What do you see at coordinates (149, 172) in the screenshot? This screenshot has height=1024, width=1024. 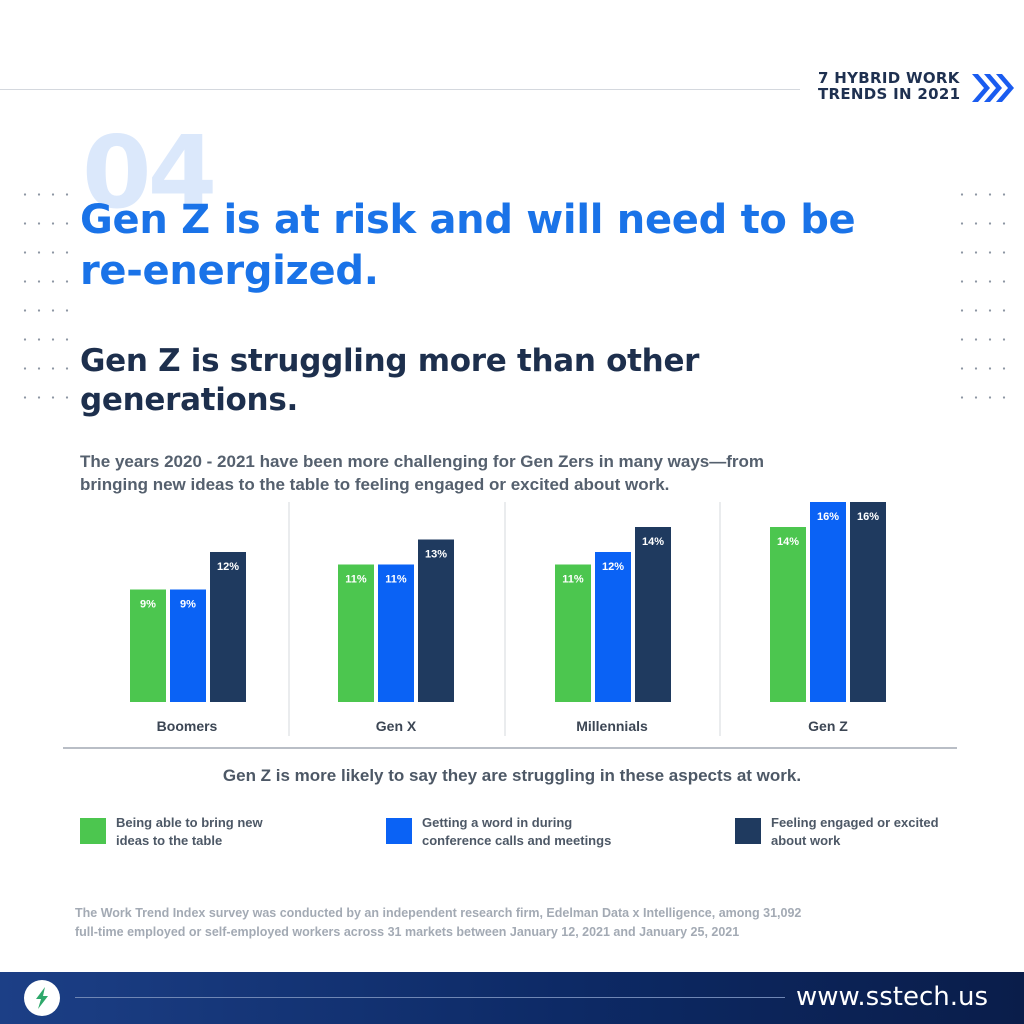 I see `section-number: 04` at bounding box center [149, 172].